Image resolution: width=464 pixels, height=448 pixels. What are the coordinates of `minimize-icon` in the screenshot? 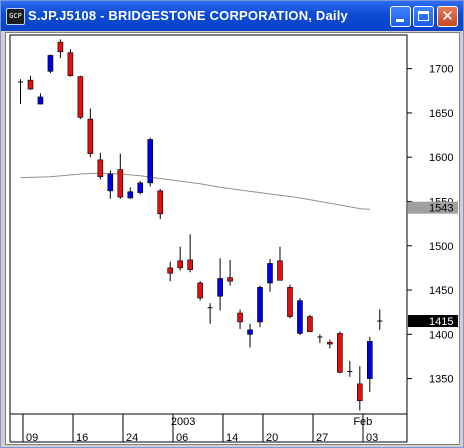 It's located at (400, 20).